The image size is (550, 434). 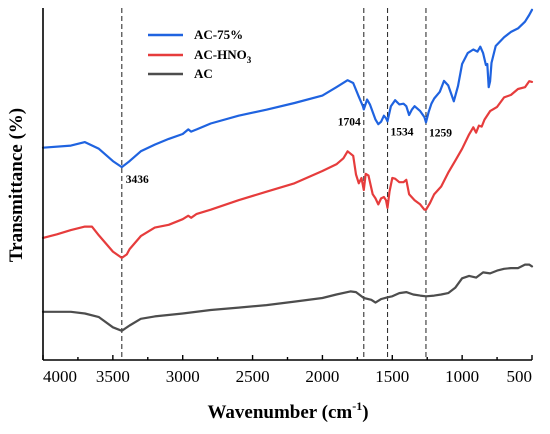 What do you see at coordinates (392, 376) in the screenshot?
I see `x-tick-label-1500: 1500` at bounding box center [392, 376].